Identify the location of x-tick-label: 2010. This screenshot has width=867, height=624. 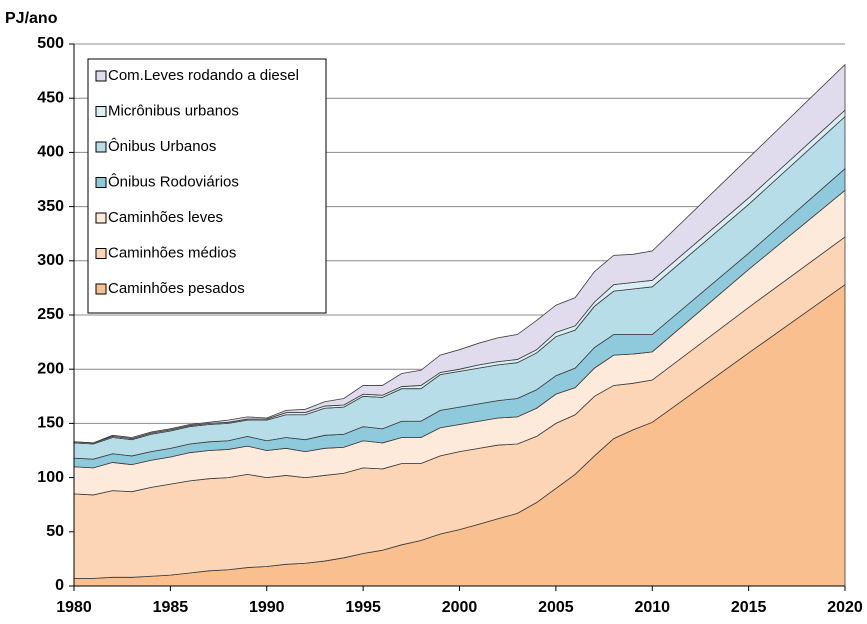
(652, 607).